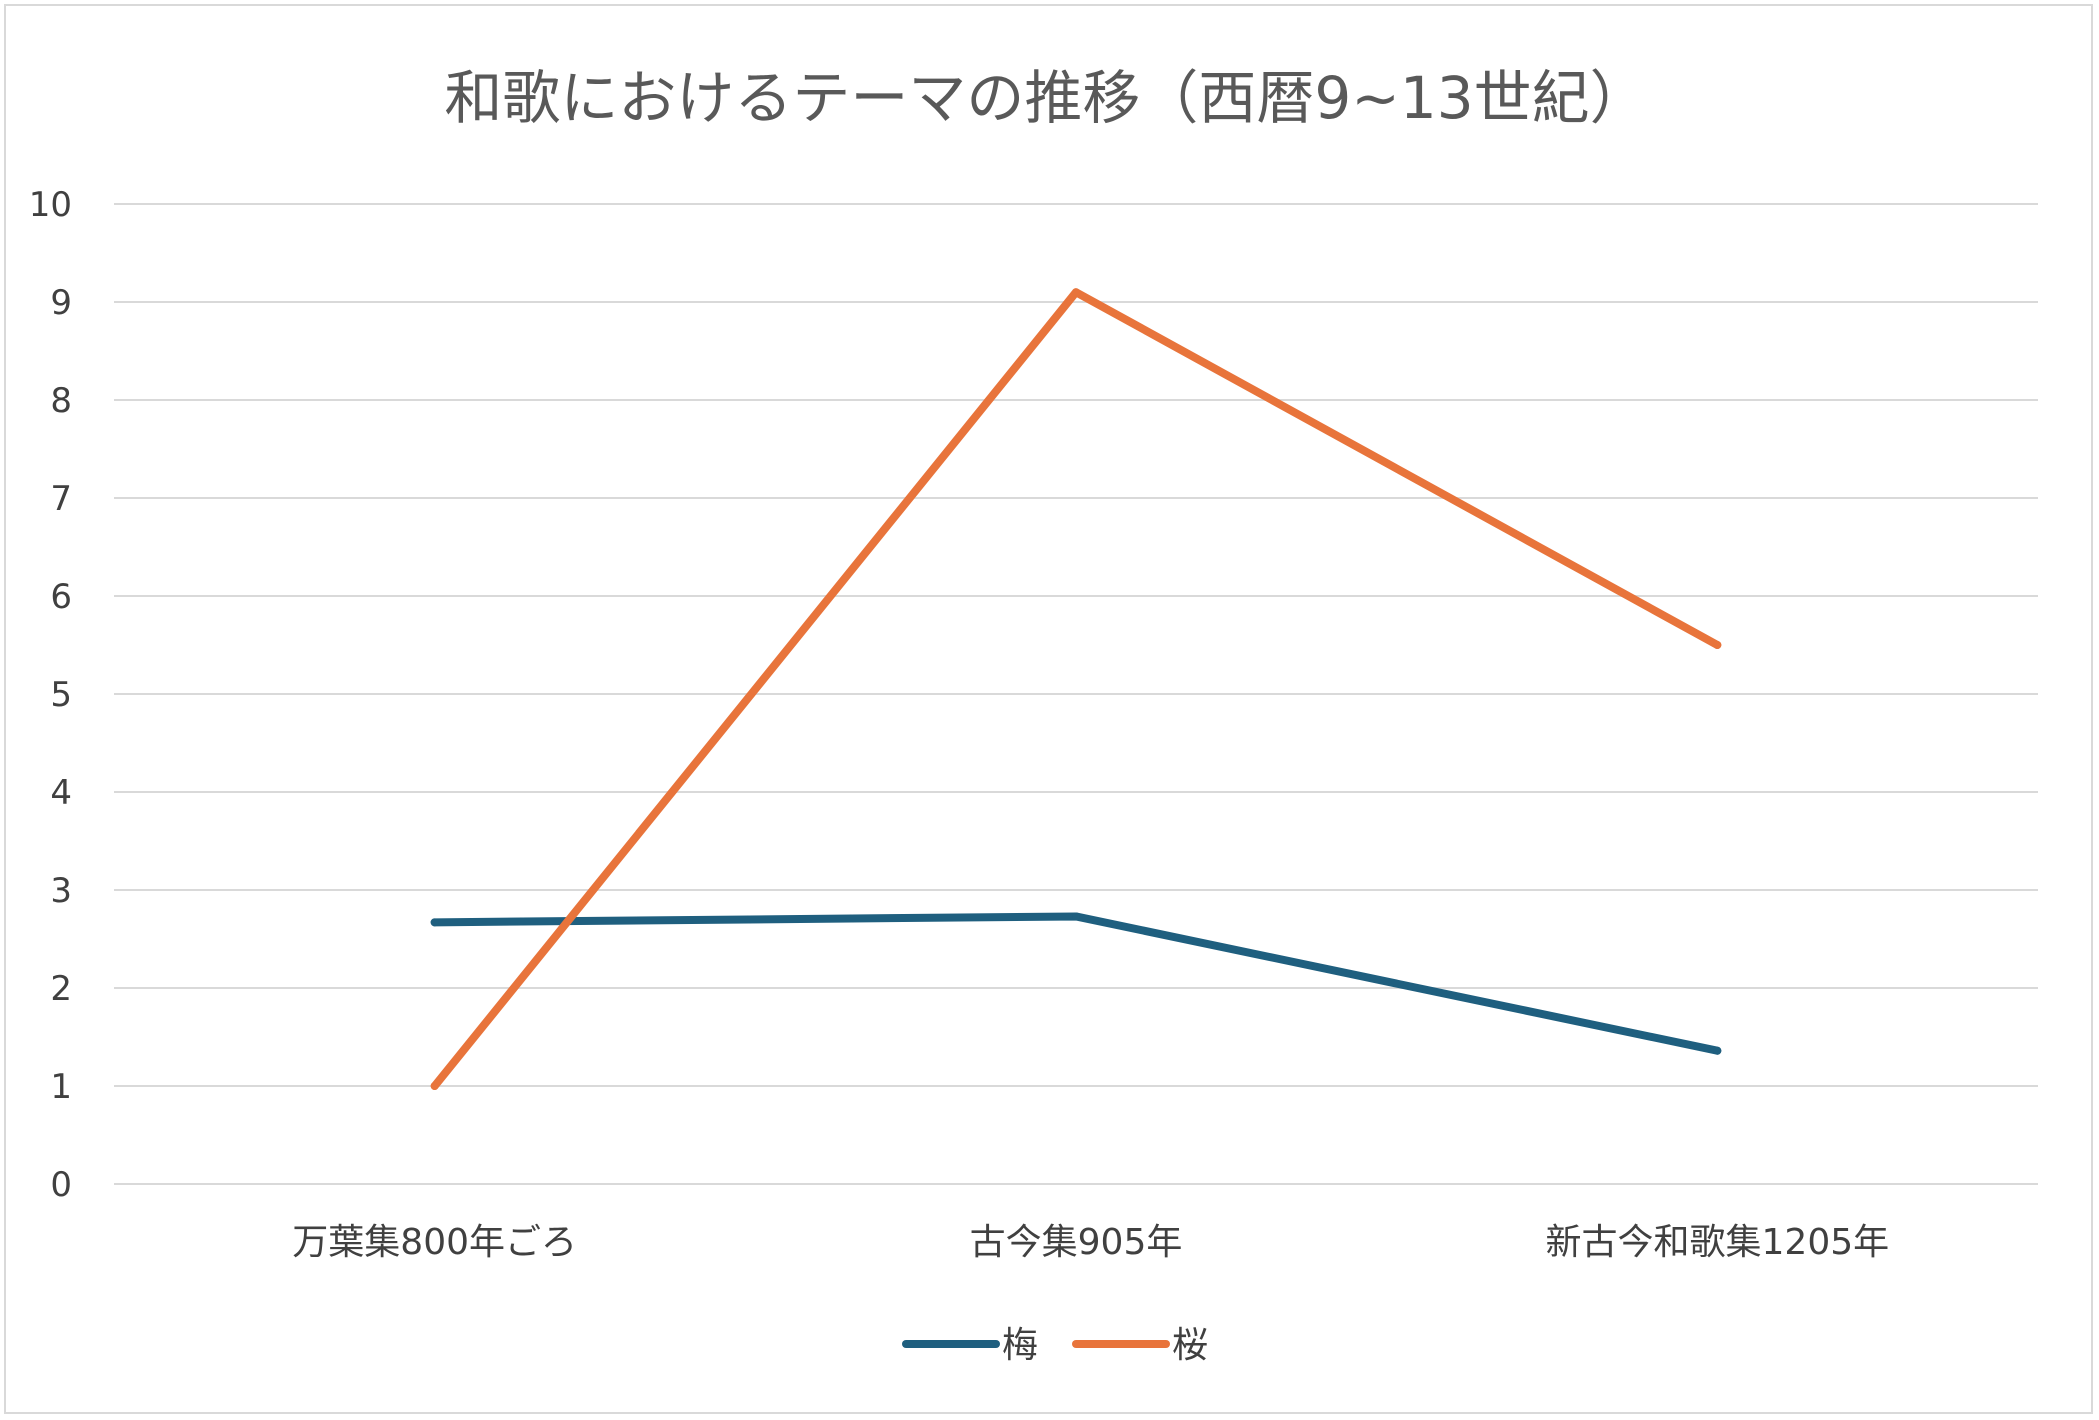 The width and height of the screenshot is (2099, 1420). I want to click on y-tick-label: 5, so click(61, 695).